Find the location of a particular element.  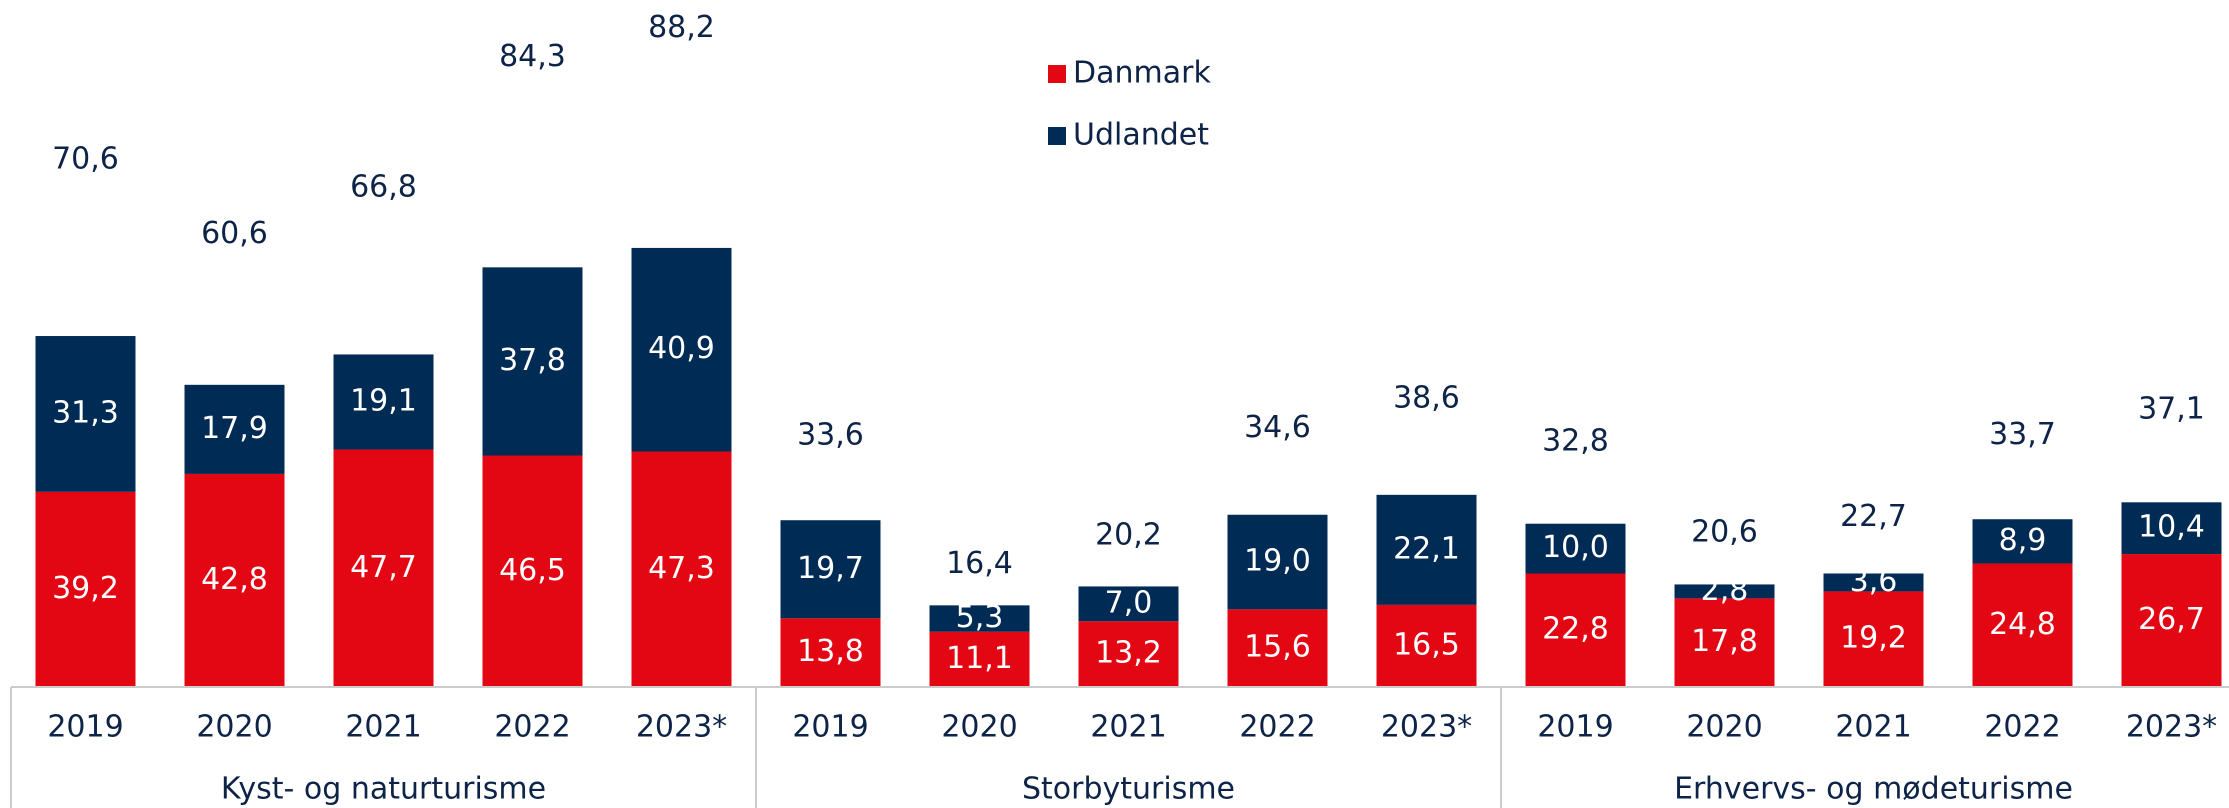

value-label: 7,0 is located at coordinates (1129, 602).